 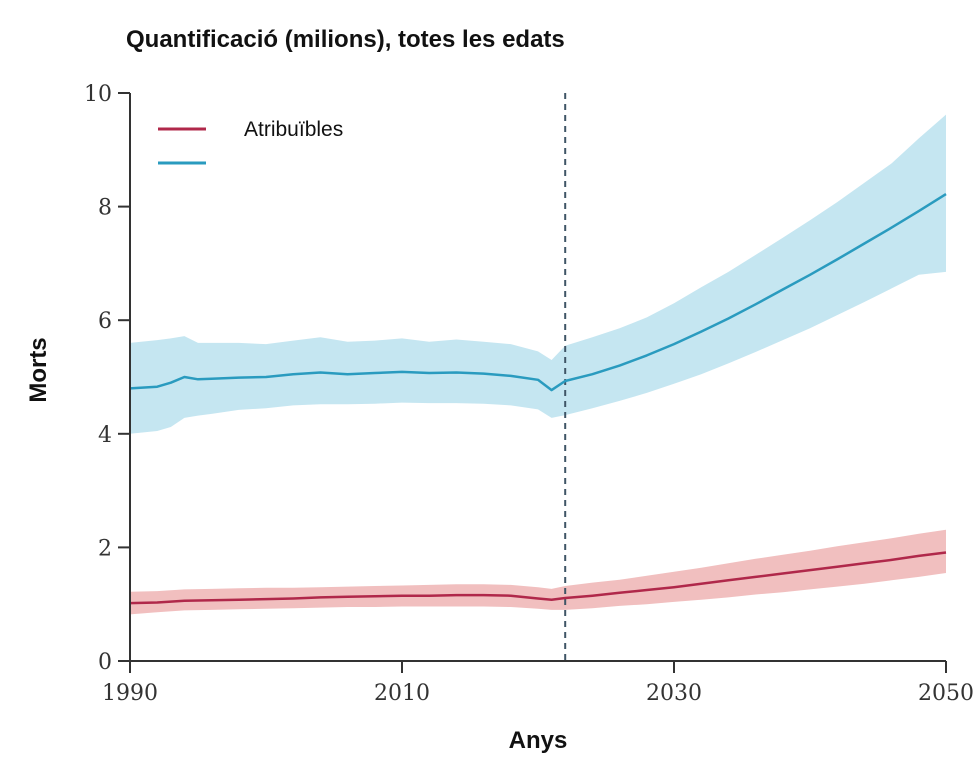 I want to click on x-tick-label: 2010, so click(x=402, y=693).